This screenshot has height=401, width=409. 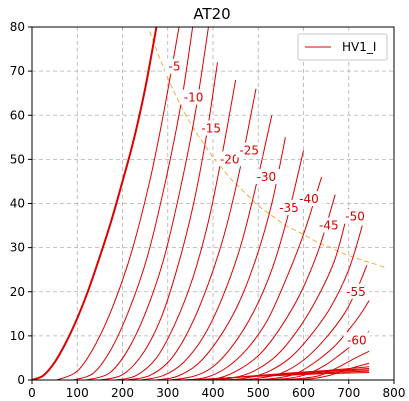 I want to click on x-tick-label: 600, so click(x=303, y=393).